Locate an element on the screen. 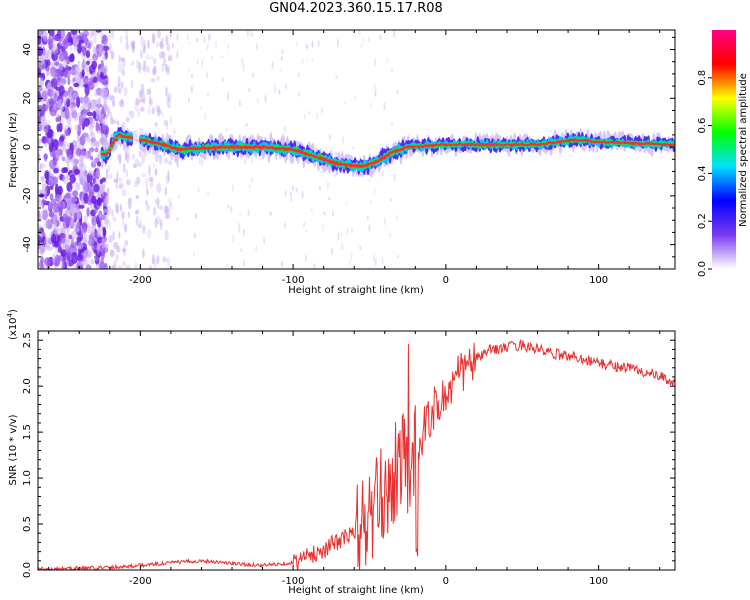 Image resolution: width=750 pixels, height=600 pixels. spectrogram-ridge-cell is located at coordinates (115, 140).